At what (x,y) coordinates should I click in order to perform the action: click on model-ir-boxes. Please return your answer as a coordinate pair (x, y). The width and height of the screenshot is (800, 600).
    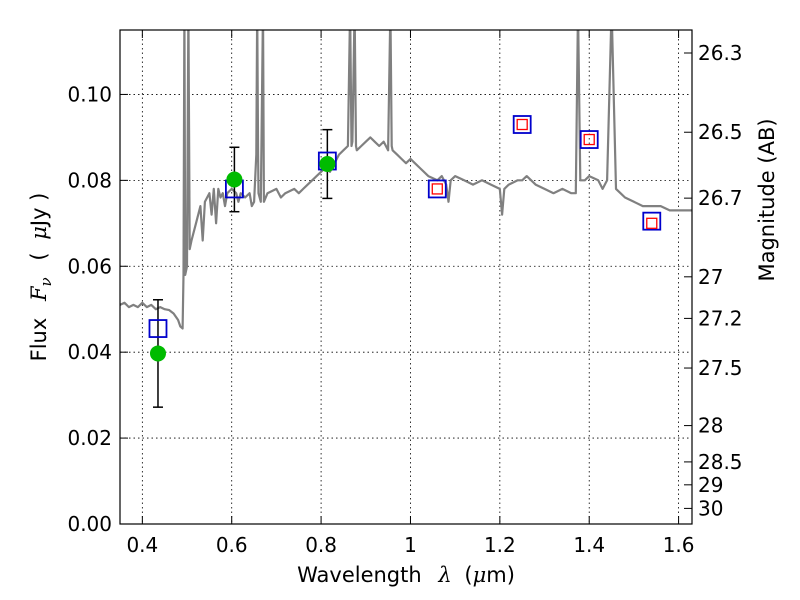
    Looking at the image, I should click on (544, 173).